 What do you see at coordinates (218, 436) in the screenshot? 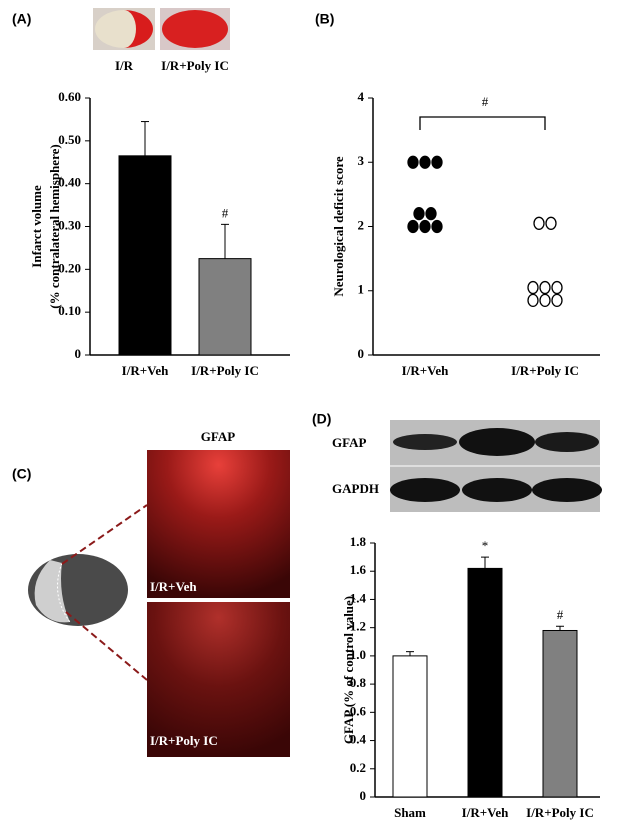
I see `image-title: GFAP` at bounding box center [218, 436].